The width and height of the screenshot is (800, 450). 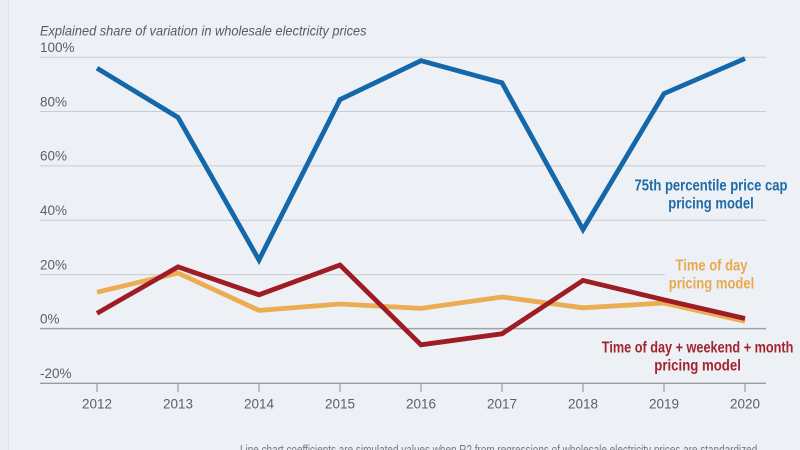 What do you see at coordinates (50, 319) in the screenshot?
I see `svg-text: 0%` at bounding box center [50, 319].